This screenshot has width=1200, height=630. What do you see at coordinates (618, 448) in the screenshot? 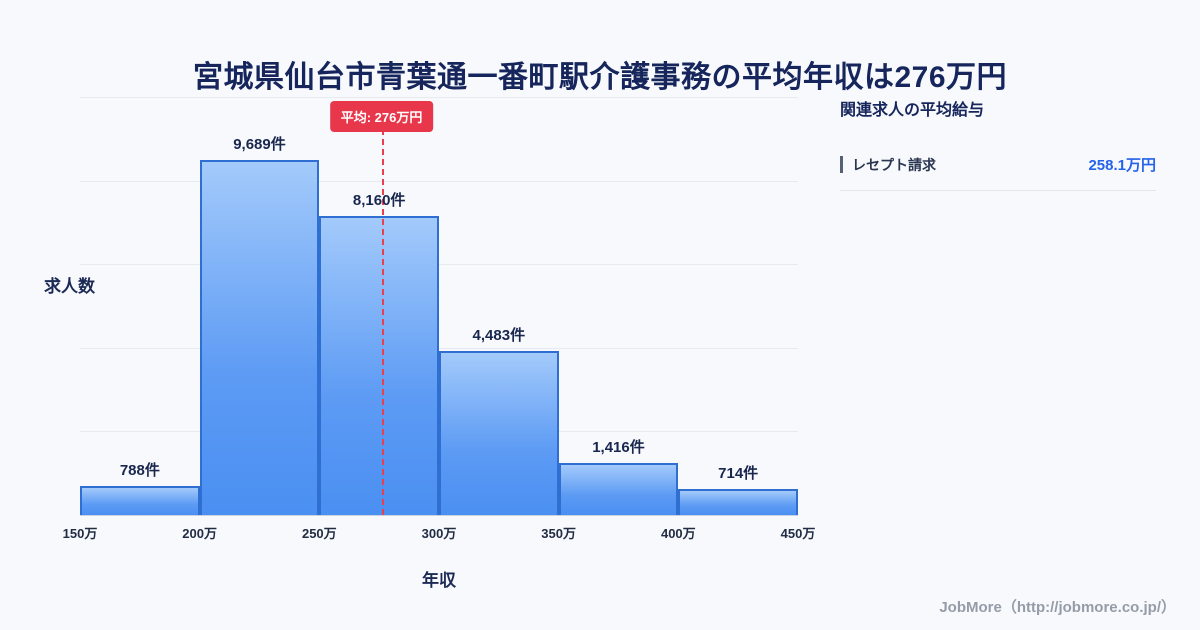
I see `bar-value-label: 1,416件` at bounding box center [618, 448].